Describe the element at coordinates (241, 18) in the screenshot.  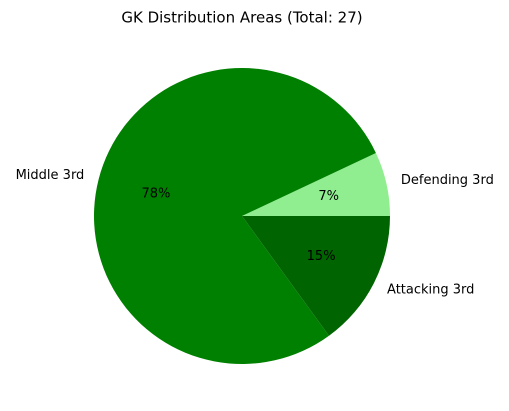
I see `chart-title: GK Distribution Areas (Total: 27)` at that location.